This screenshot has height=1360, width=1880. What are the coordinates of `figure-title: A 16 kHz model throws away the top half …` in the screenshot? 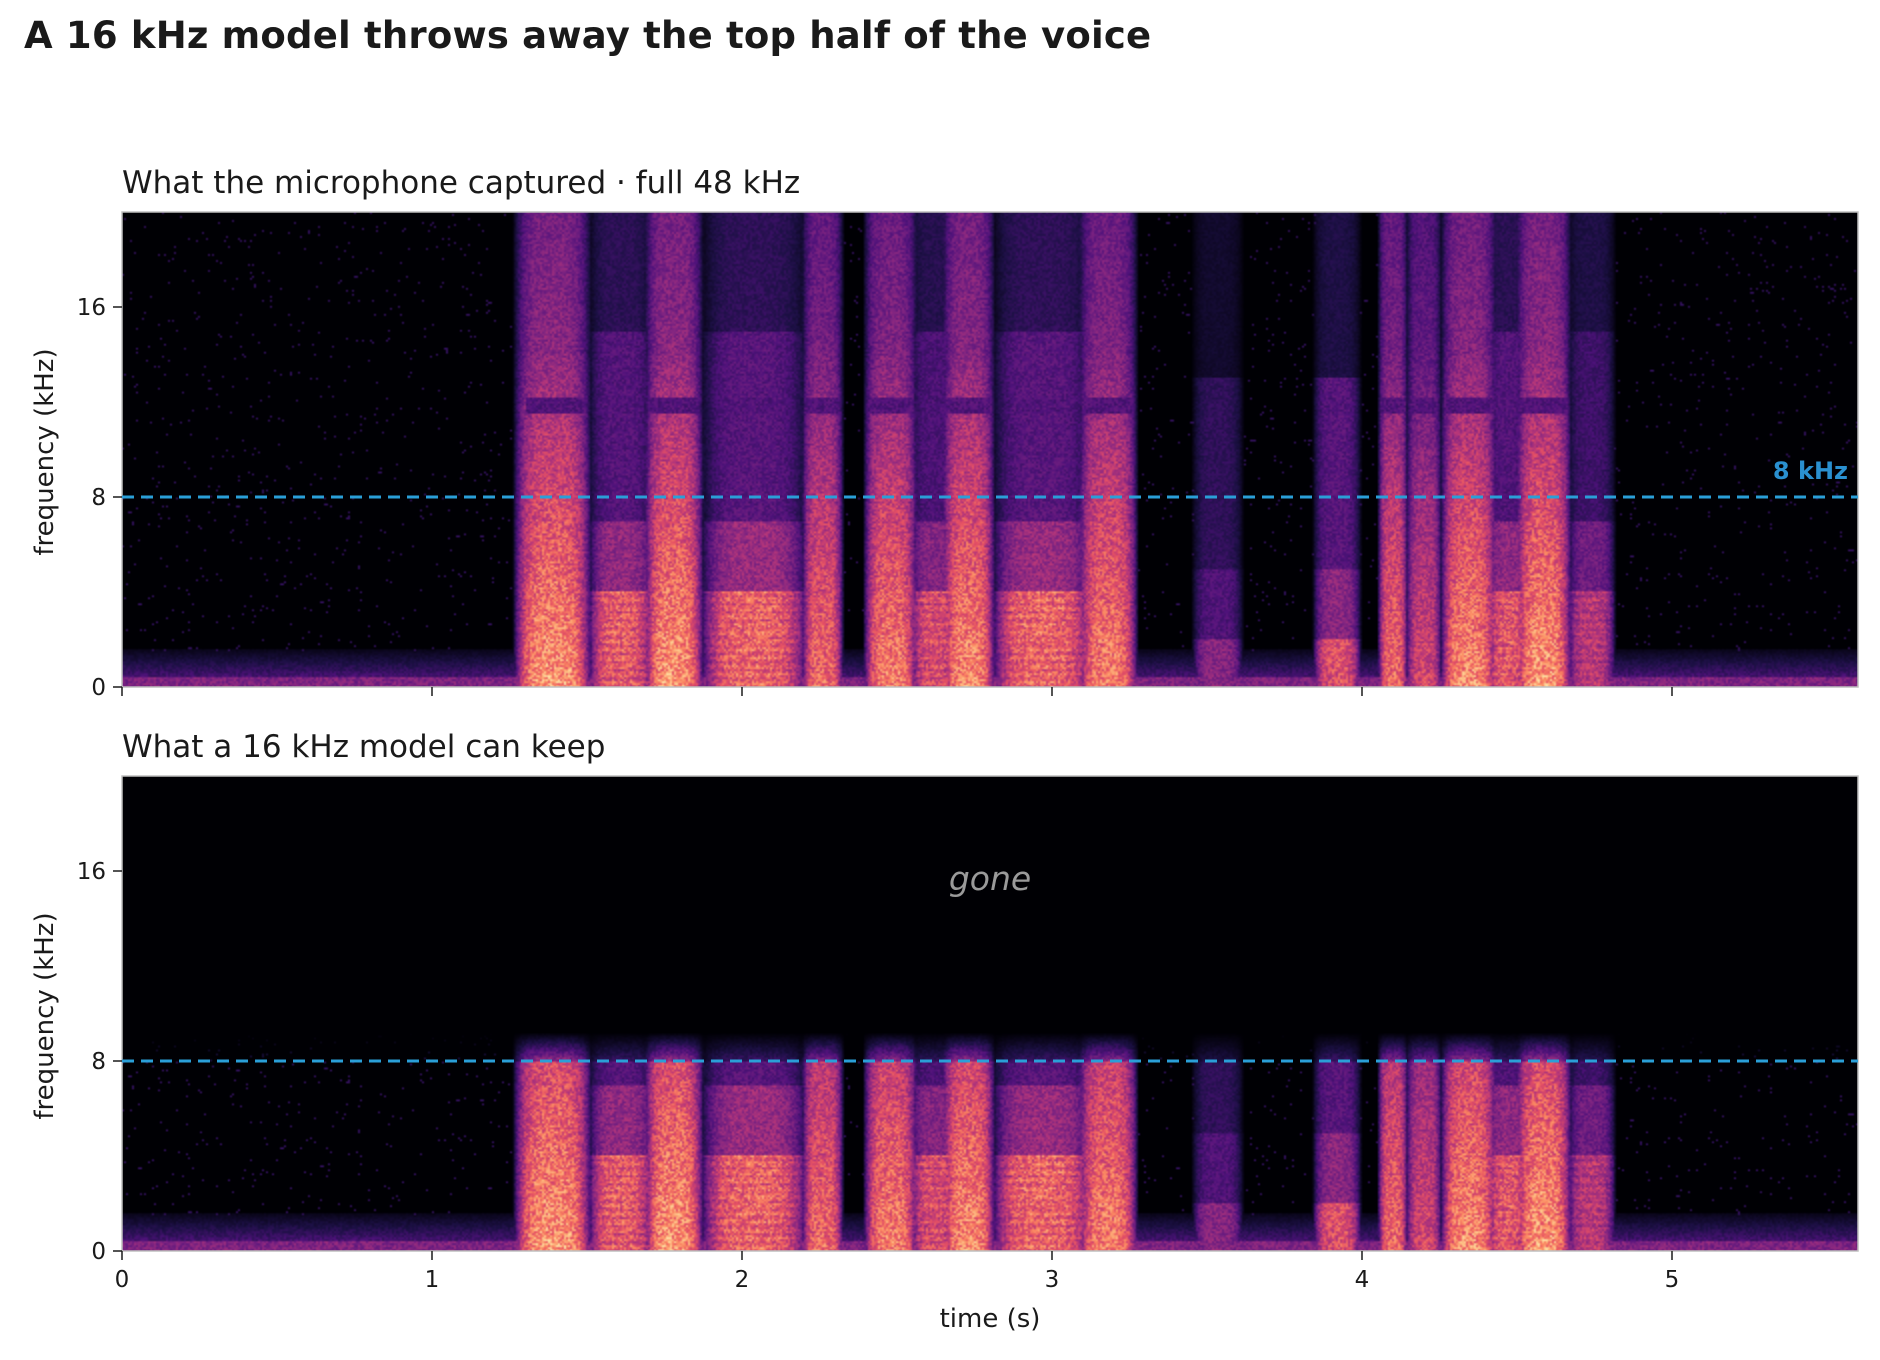 It's located at (588, 35).